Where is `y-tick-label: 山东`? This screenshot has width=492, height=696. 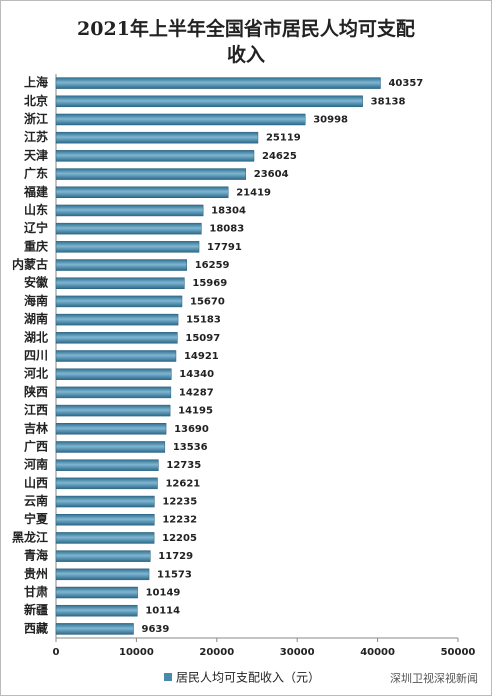 y-tick-label: 山东 is located at coordinates (36, 209).